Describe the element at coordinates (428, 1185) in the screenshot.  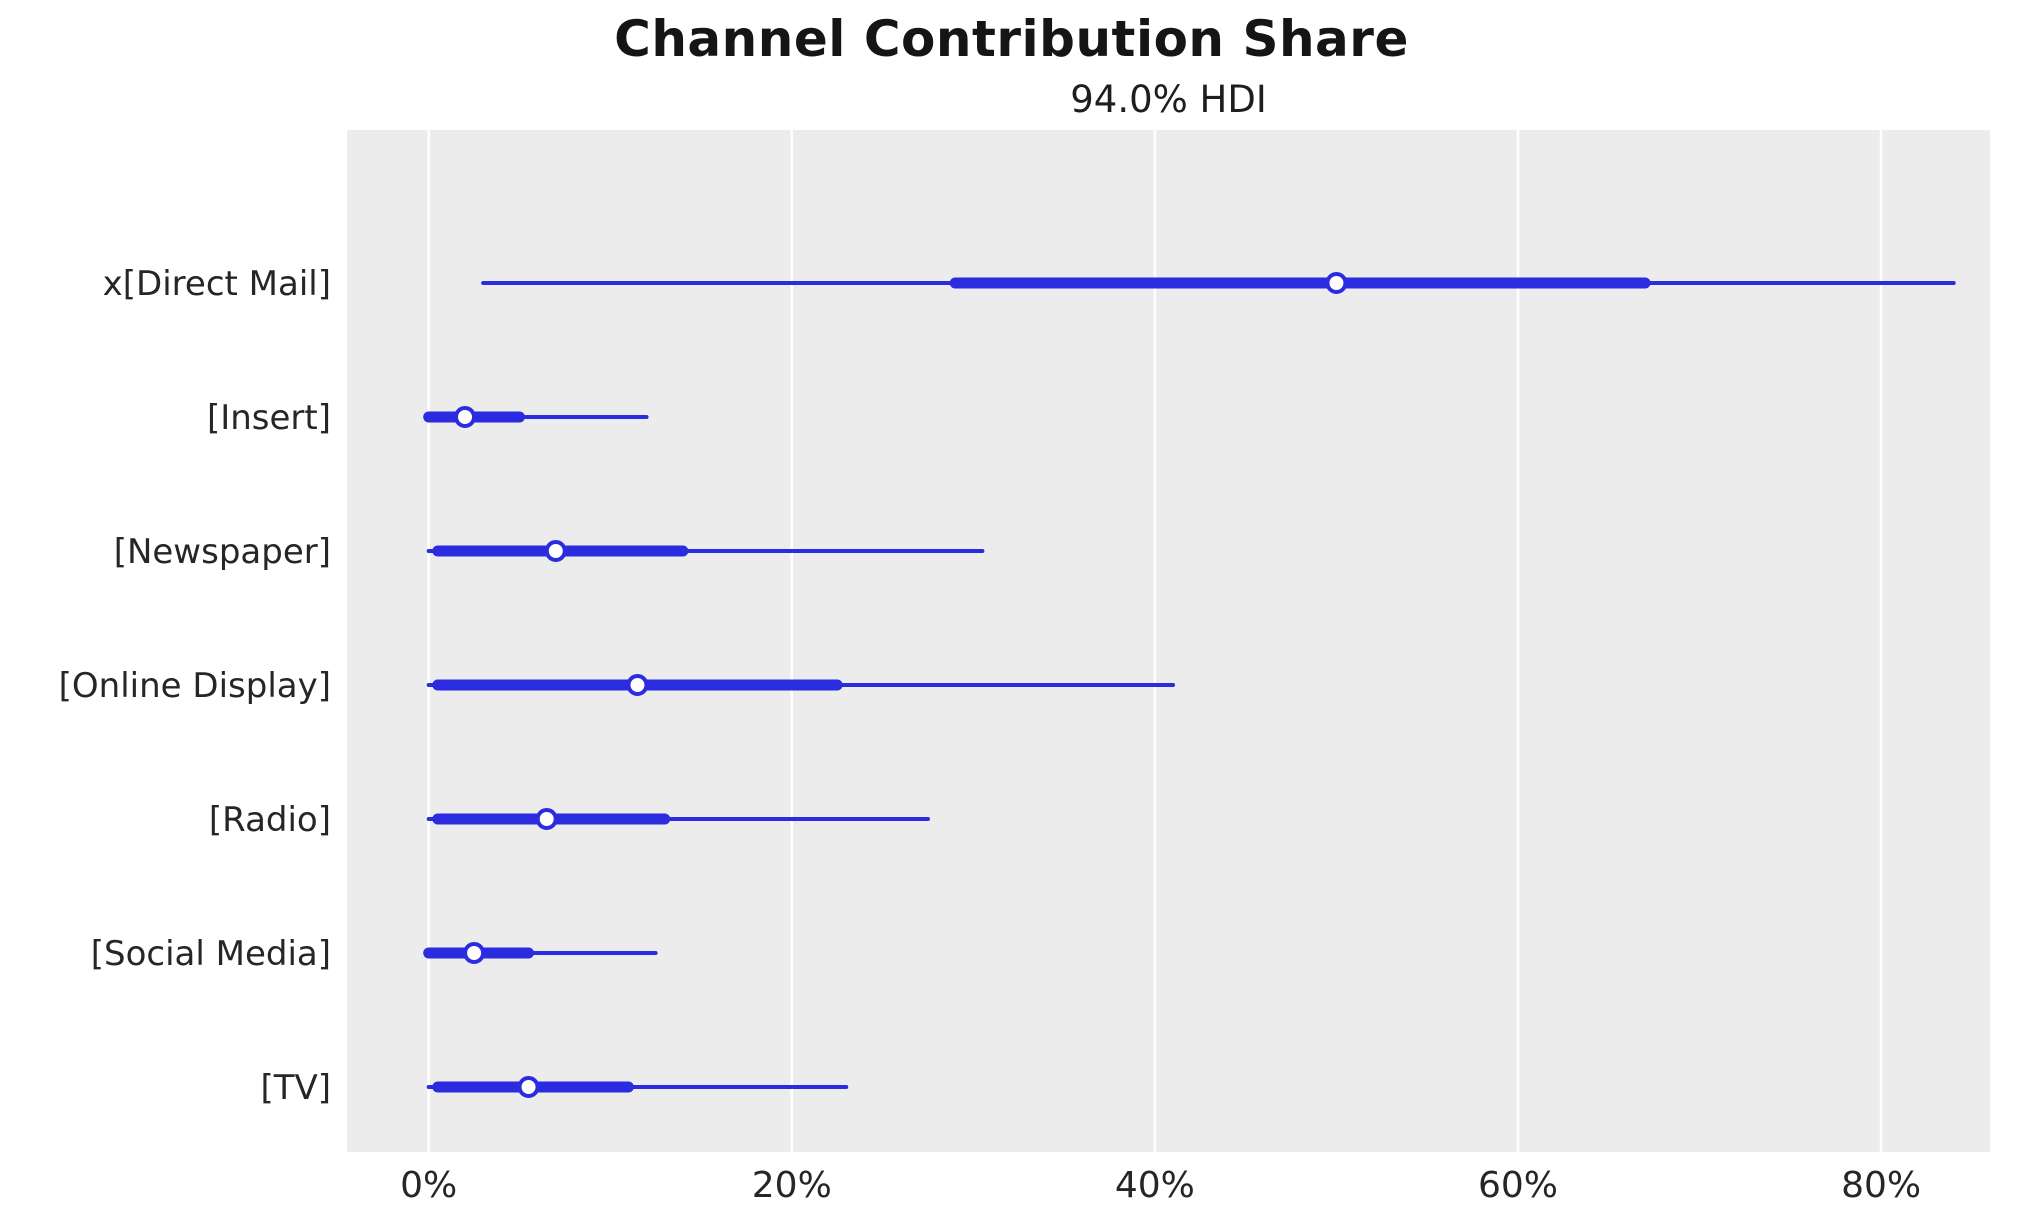
I see `x-tick-label: 0%` at that location.